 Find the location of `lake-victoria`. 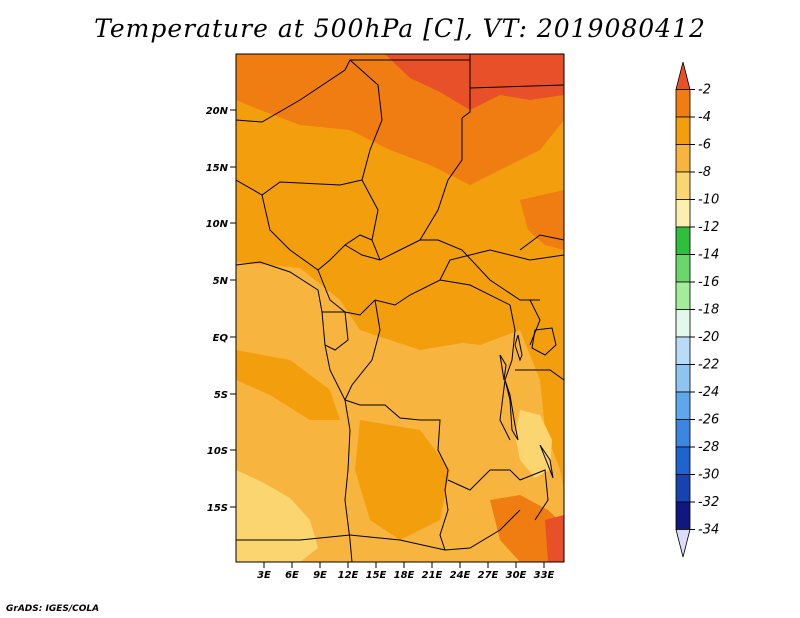

lake-victoria is located at coordinates (544, 341).